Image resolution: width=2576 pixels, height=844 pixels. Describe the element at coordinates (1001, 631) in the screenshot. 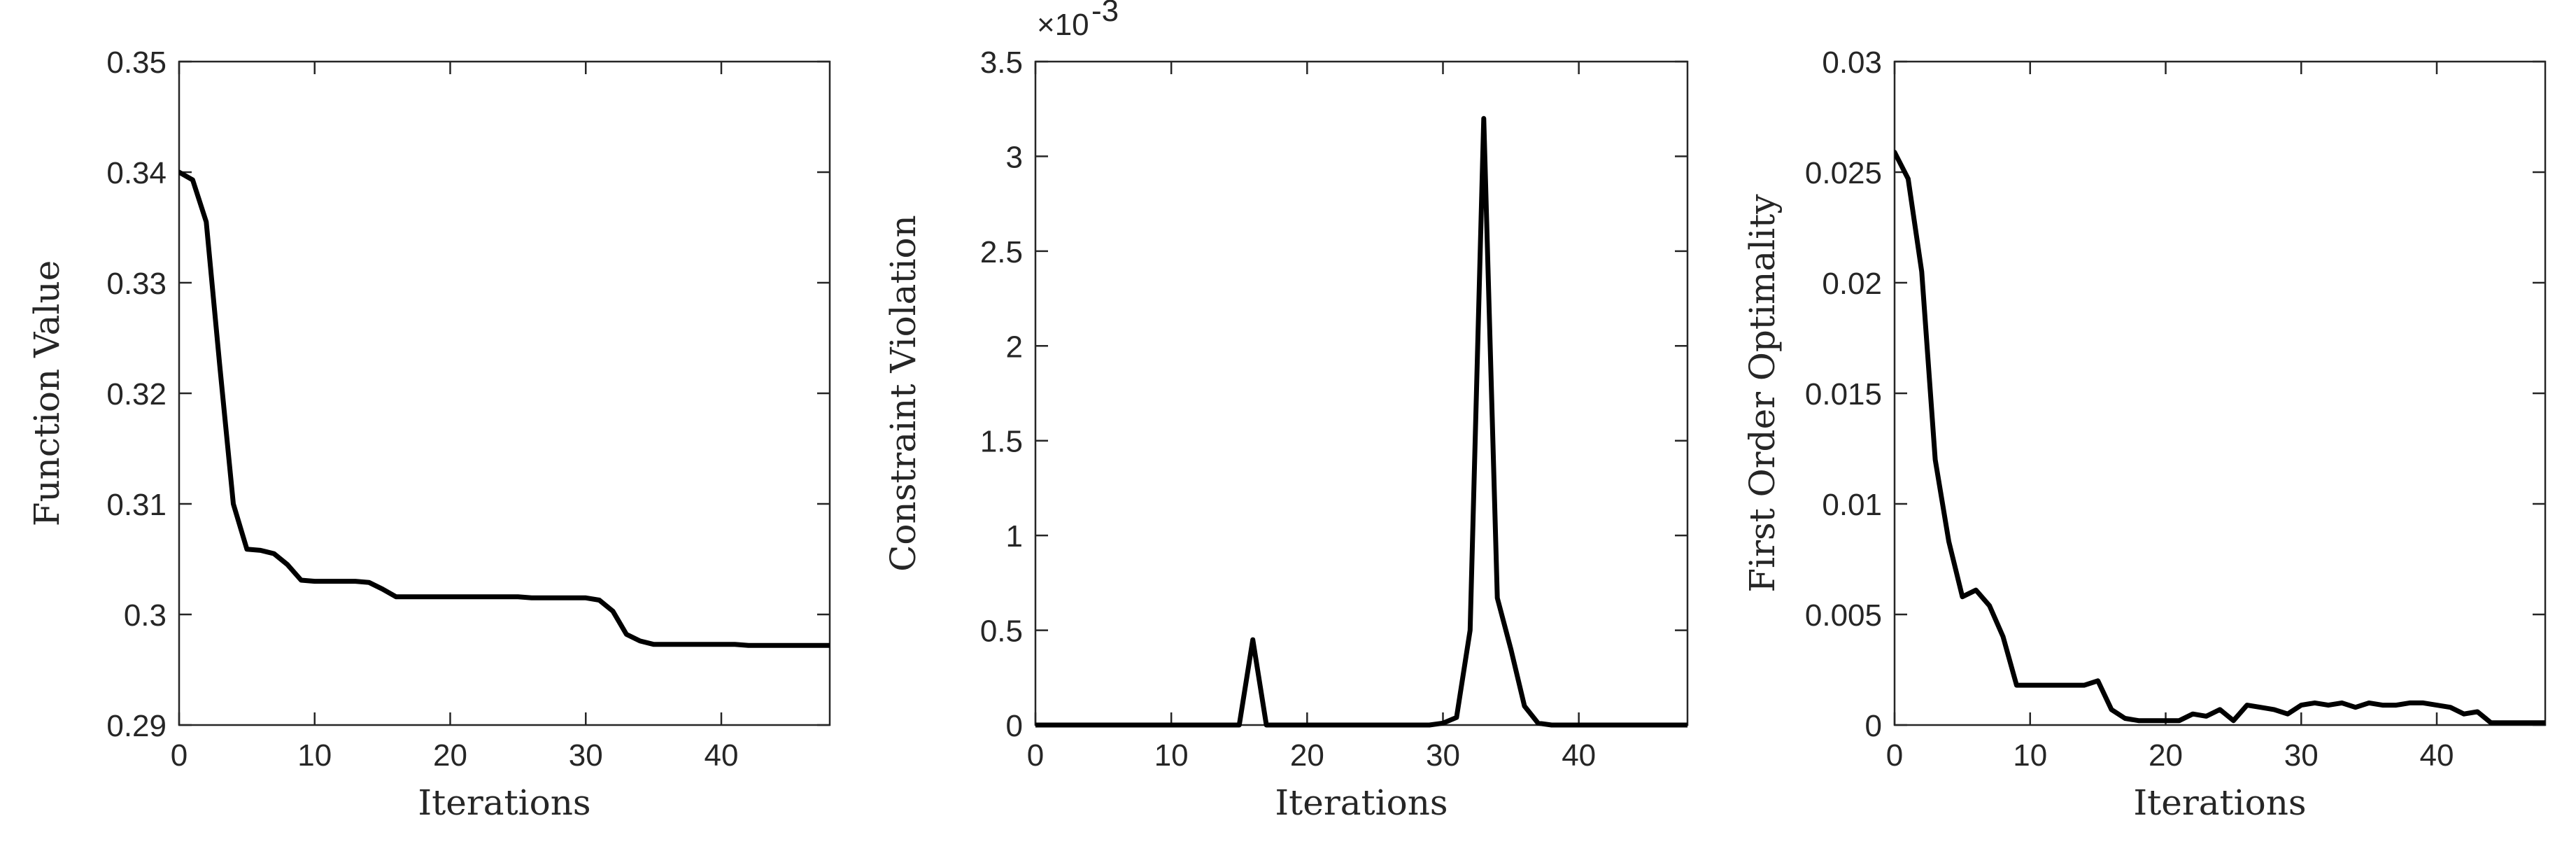

I see `y-tick-label: 0.5` at that location.